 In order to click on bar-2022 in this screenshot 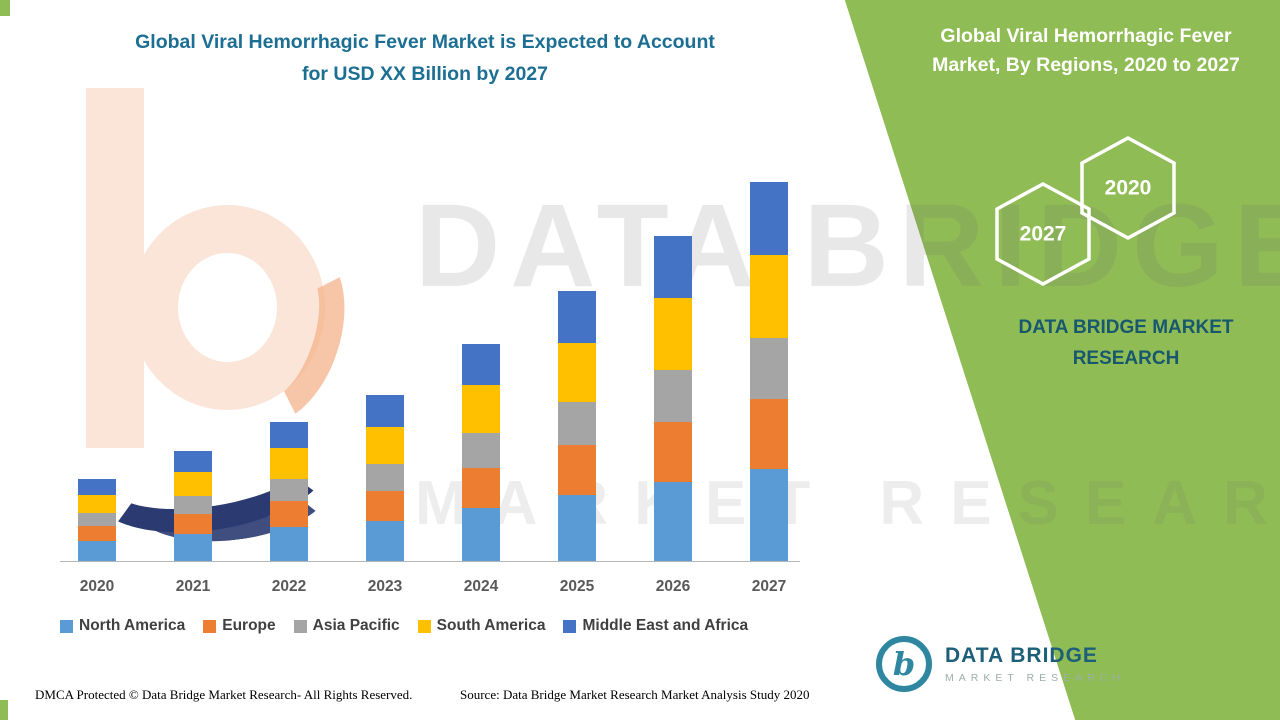, I will do `click(289, 491)`.